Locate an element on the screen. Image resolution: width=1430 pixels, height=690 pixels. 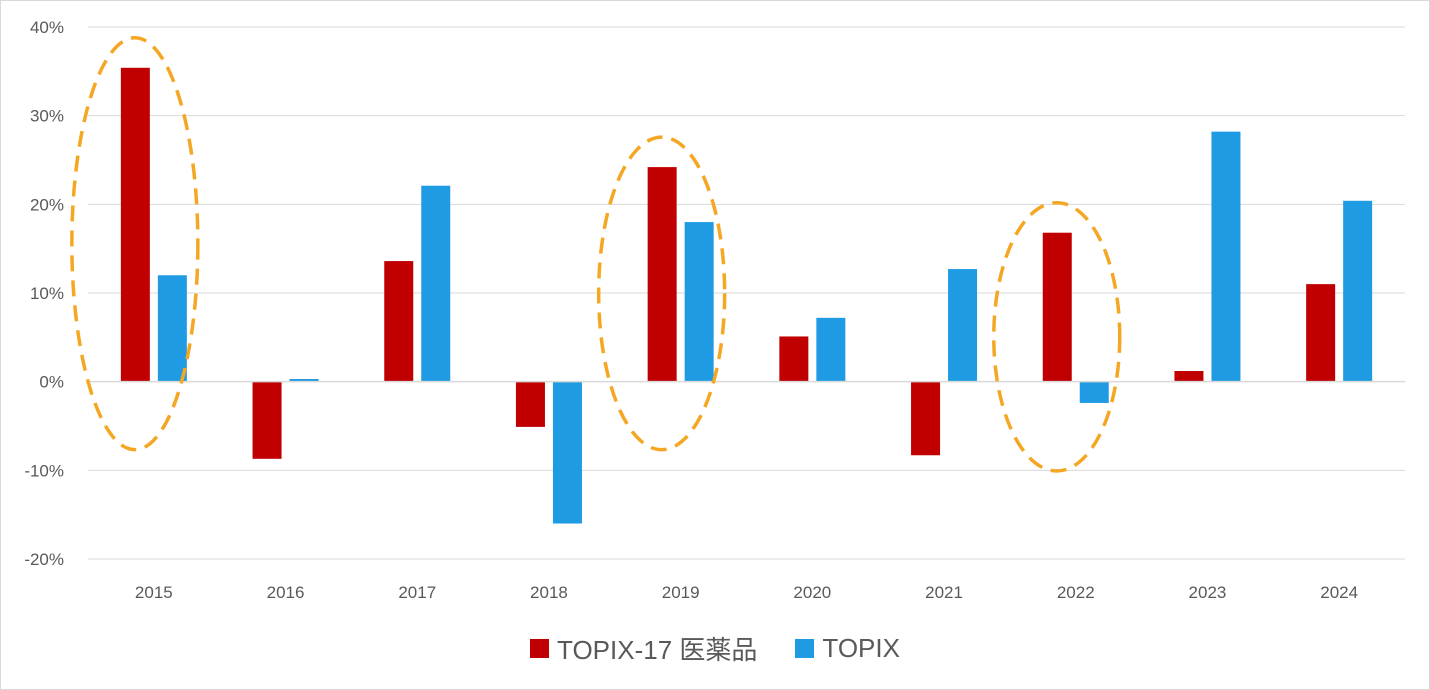
y-tick-label: 20% is located at coordinates (47, 204).